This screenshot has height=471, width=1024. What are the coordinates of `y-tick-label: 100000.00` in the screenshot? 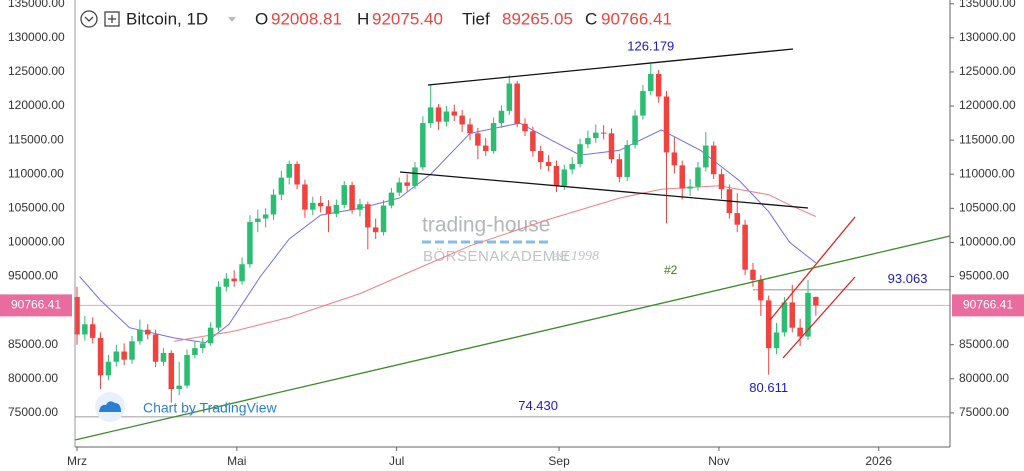 It's located at (36, 242).